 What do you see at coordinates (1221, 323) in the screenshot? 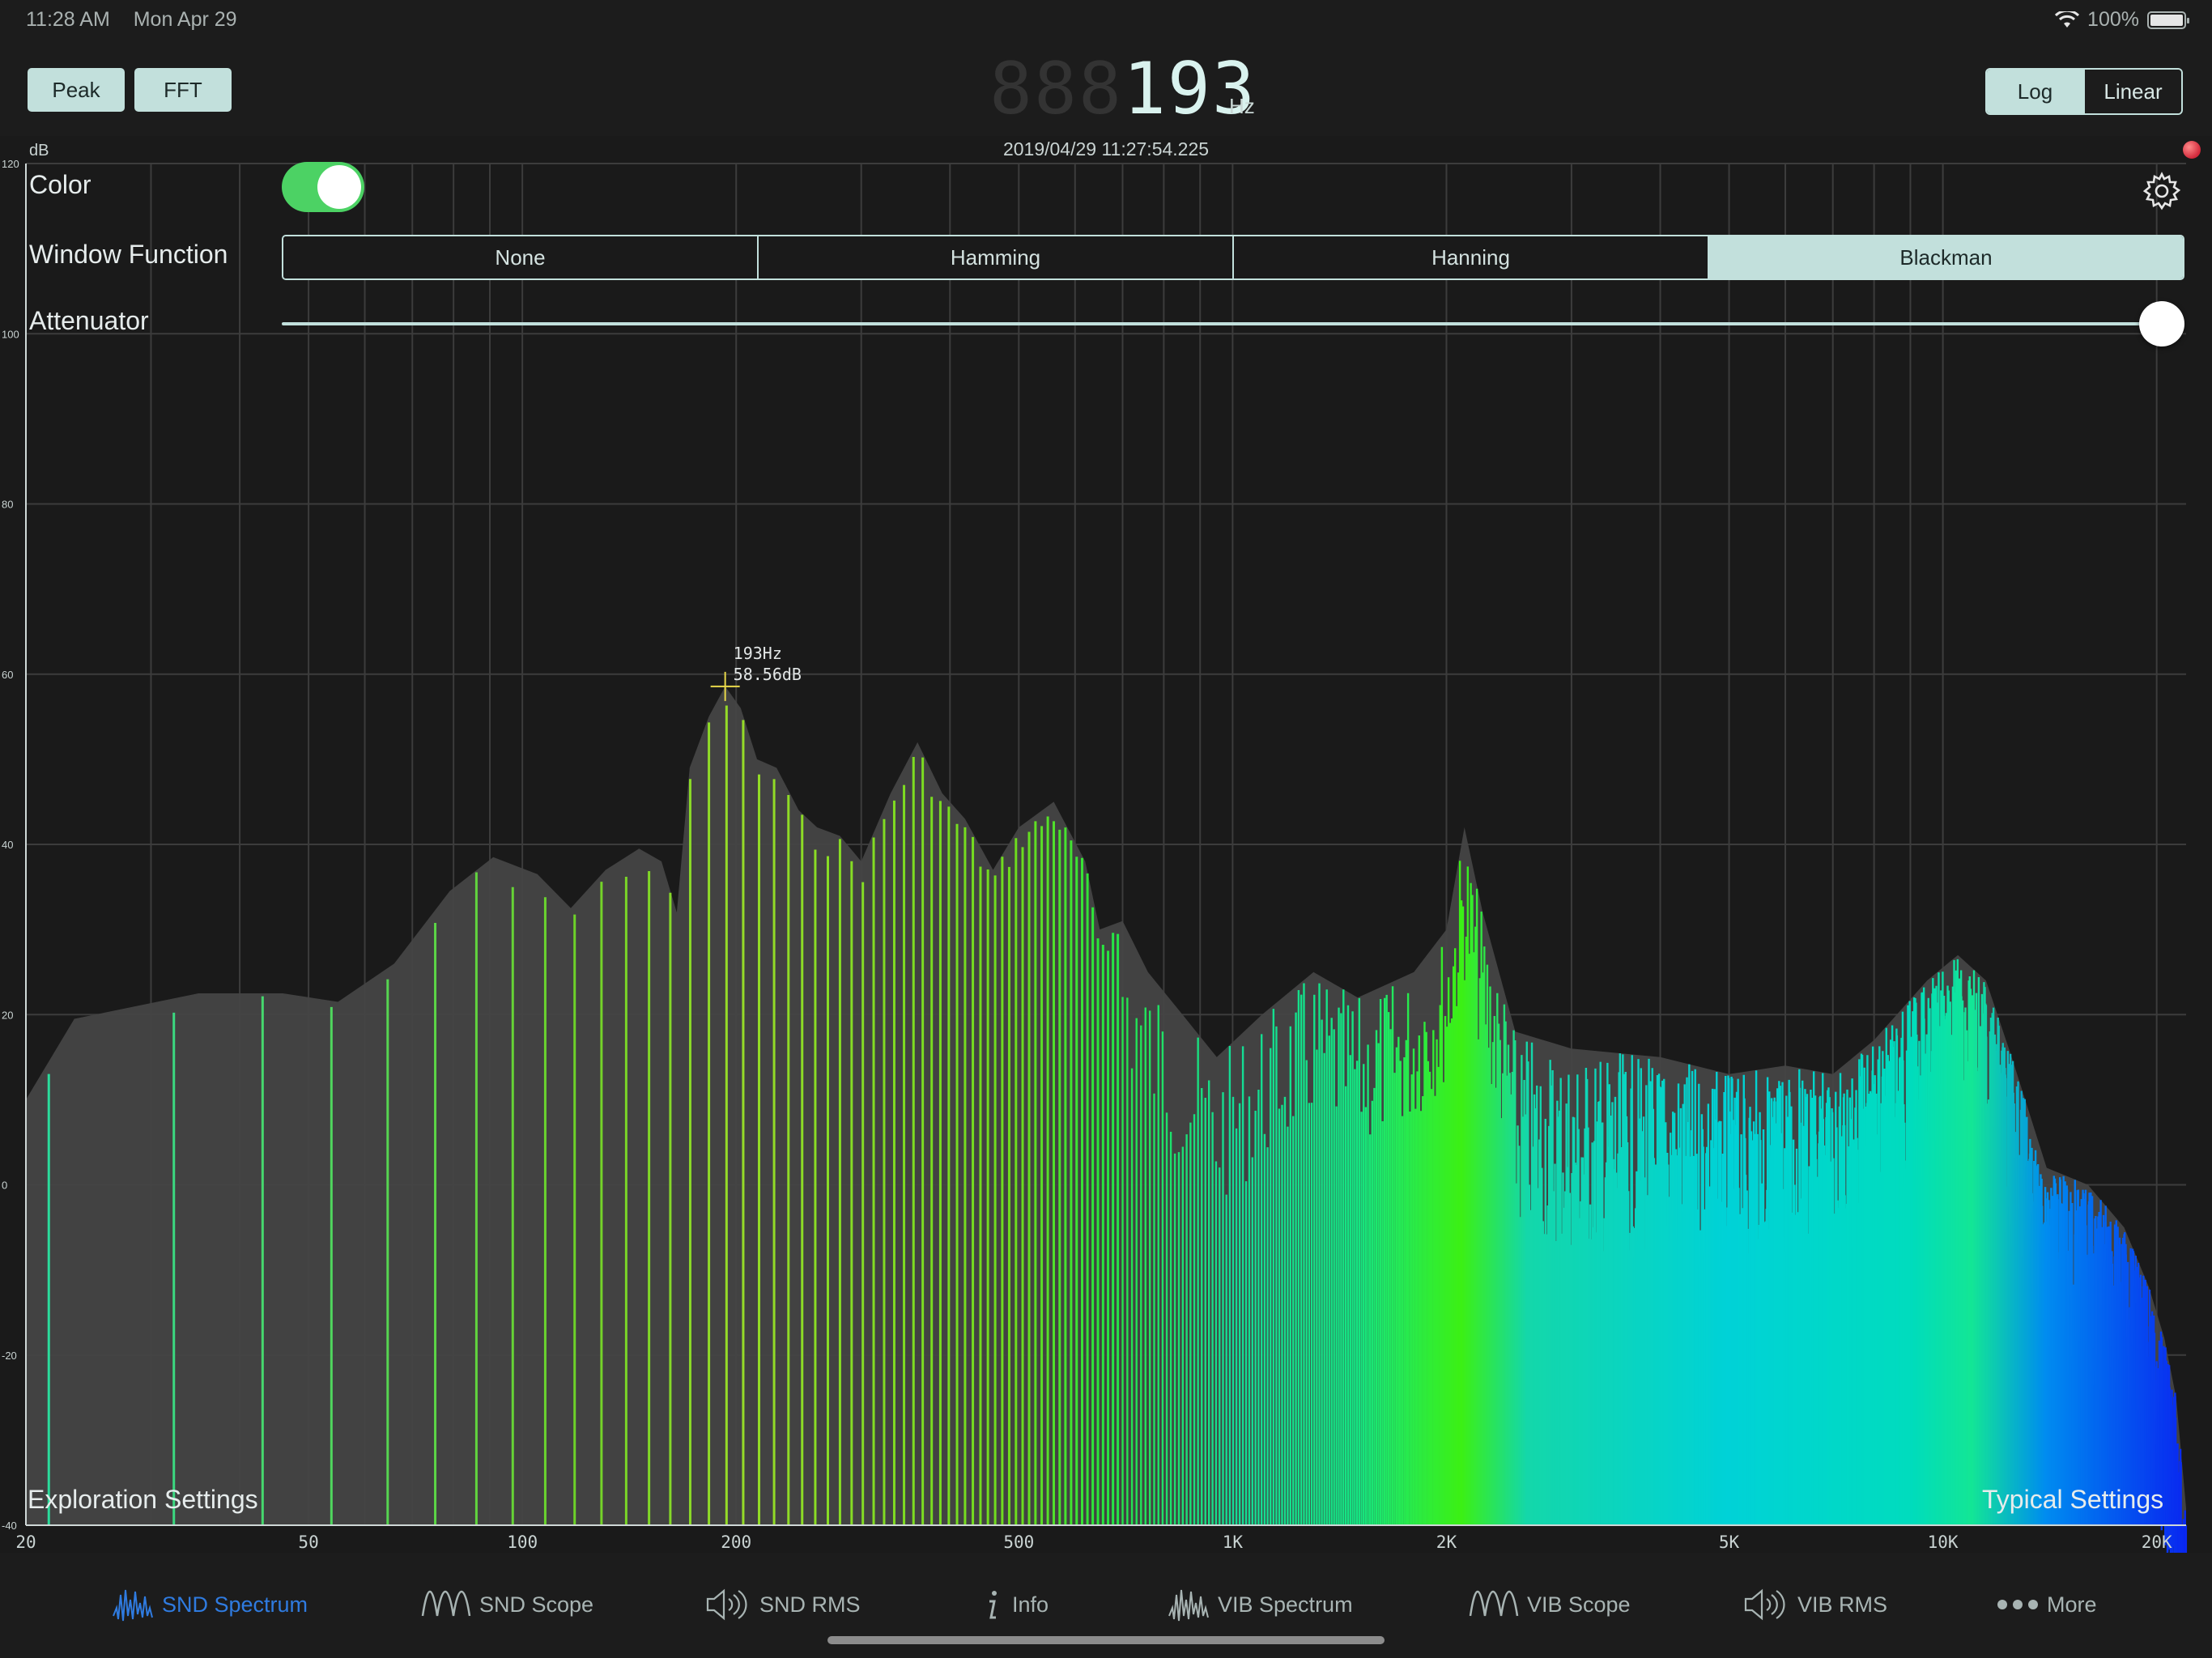
I see `attenuator-slider-track` at bounding box center [1221, 323].